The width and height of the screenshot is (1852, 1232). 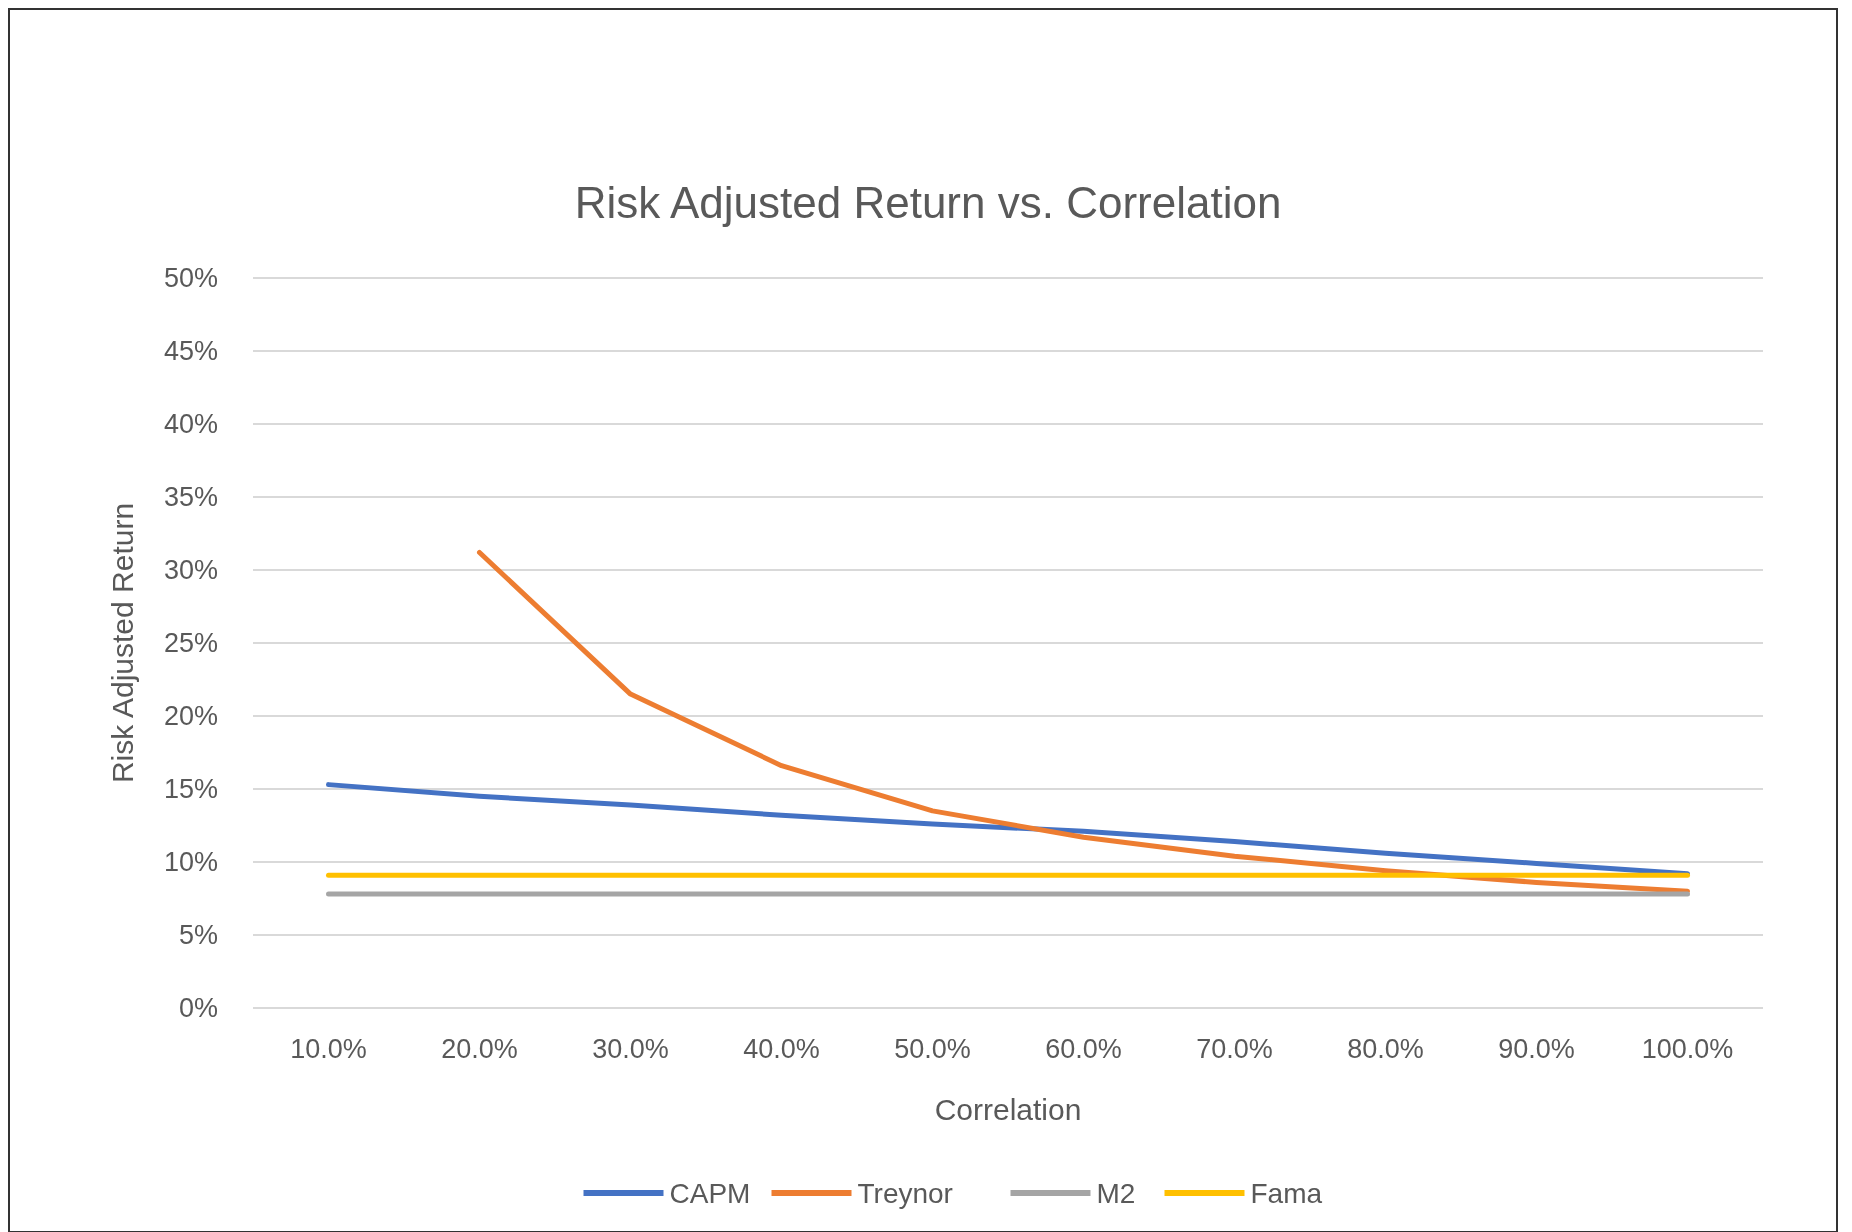 I want to click on y-tick-label: 15%, so click(x=190, y=789).